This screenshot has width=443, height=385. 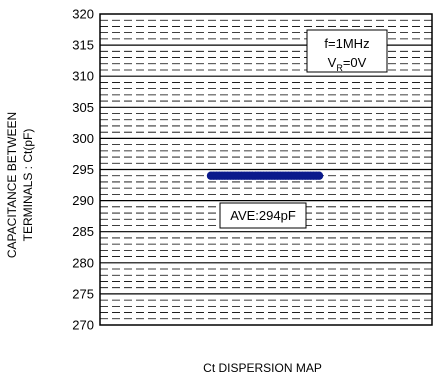 I want to click on y-tick-label: 295, so click(x=83, y=169).